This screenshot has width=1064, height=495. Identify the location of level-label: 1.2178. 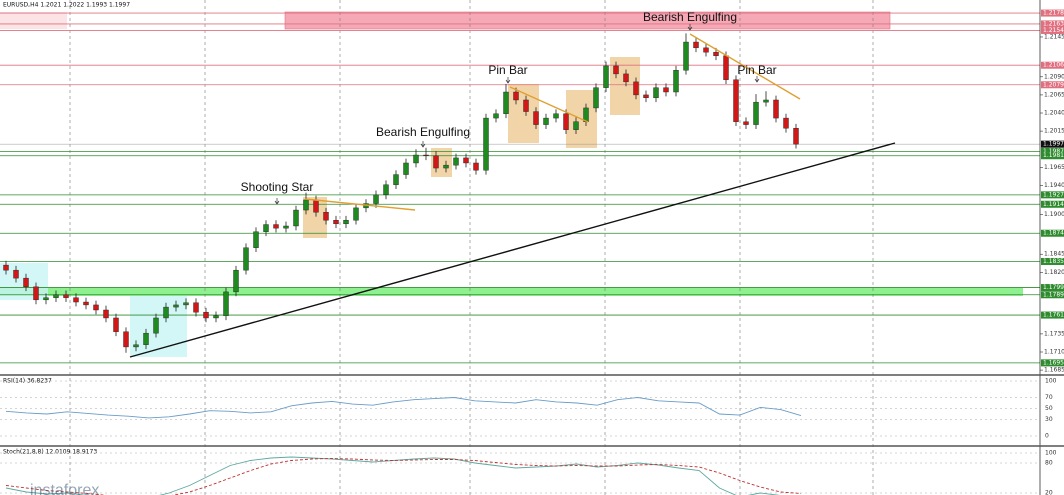
(1053, 13).